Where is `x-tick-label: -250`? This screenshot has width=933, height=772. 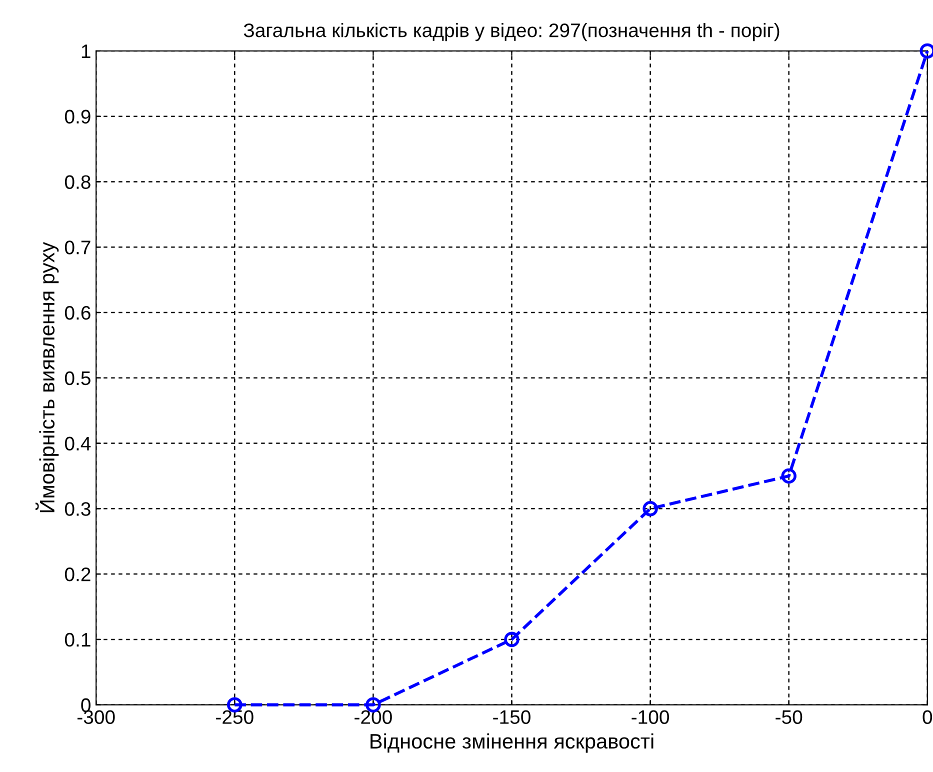
x-tick-label: -250 is located at coordinates (235, 717).